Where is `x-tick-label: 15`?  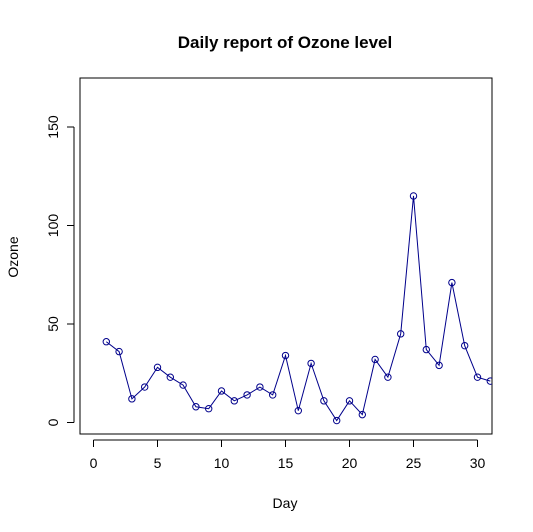 x-tick-label: 15 is located at coordinates (286, 463).